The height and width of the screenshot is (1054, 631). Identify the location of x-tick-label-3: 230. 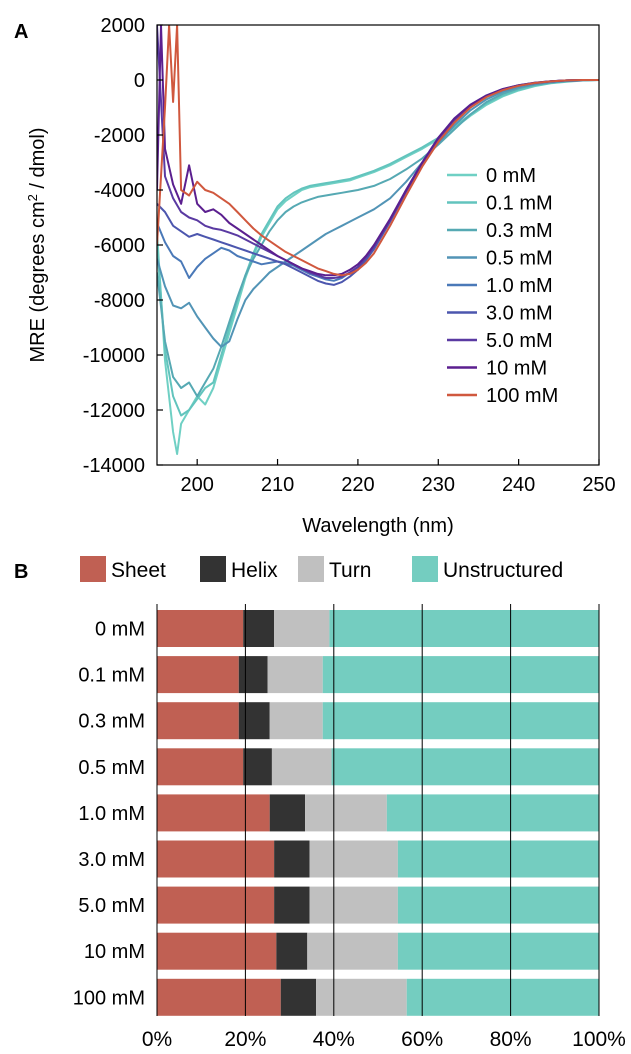
(438, 485).